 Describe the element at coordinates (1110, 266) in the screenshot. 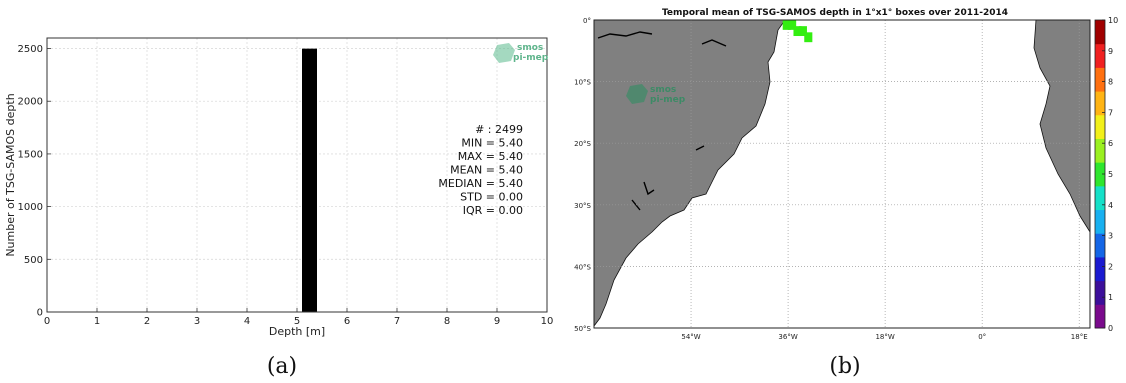

I see `colorbar-tick-label: 2` at that location.